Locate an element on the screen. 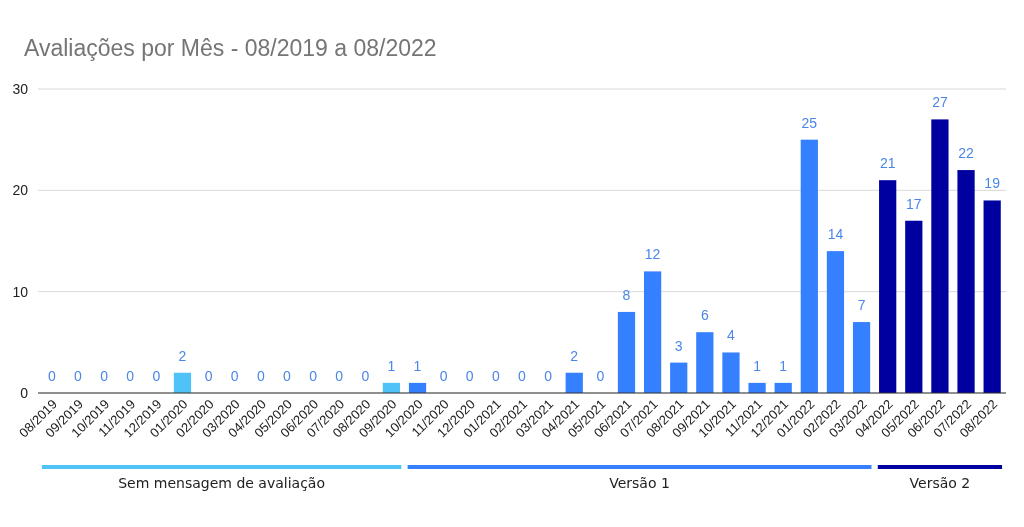  y-tick-label: 30 is located at coordinates (20, 89).